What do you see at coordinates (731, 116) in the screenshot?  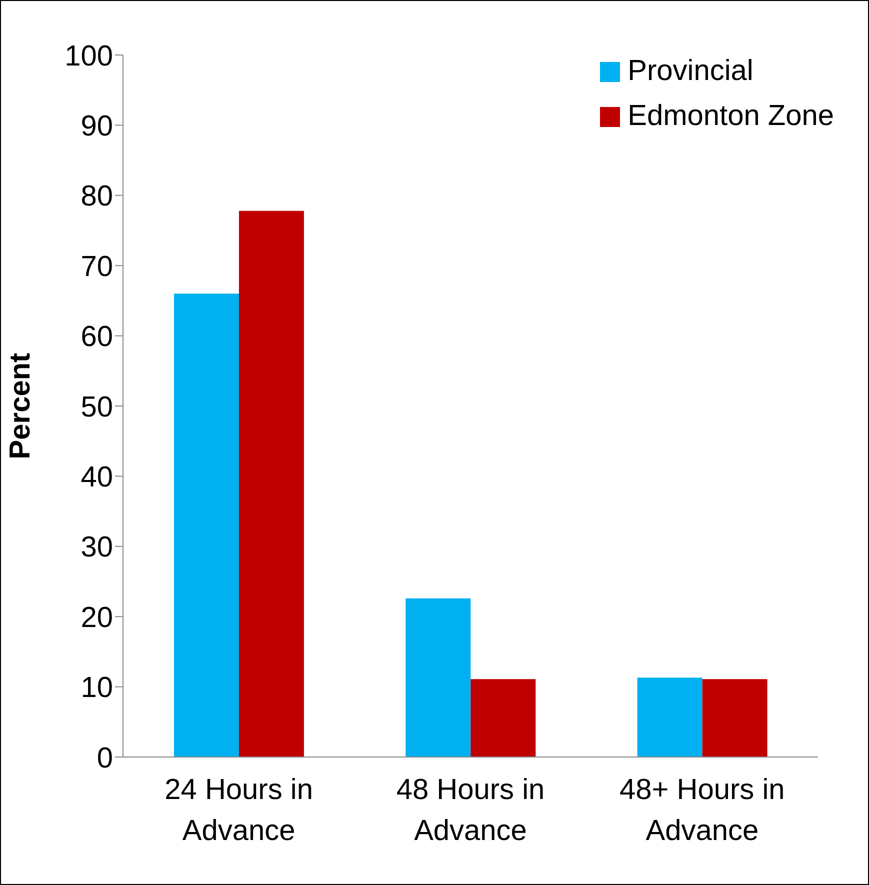 I see `legend-label: Edmonton Zone` at bounding box center [731, 116].